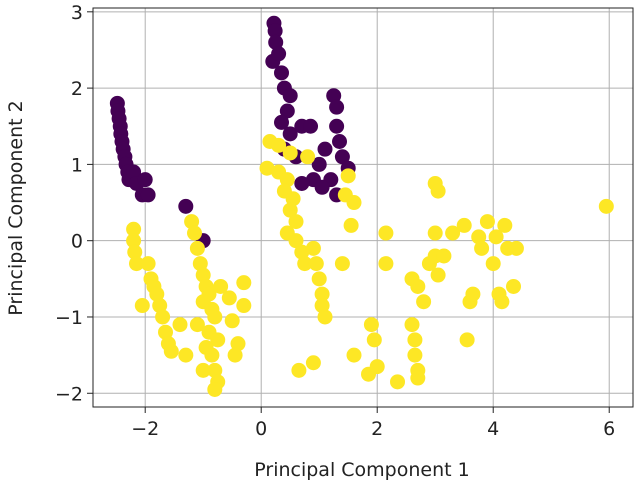 This screenshot has width=639, height=488. What do you see at coordinates (69, 394) in the screenshot?
I see `y-tick-label: −2` at bounding box center [69, 394].